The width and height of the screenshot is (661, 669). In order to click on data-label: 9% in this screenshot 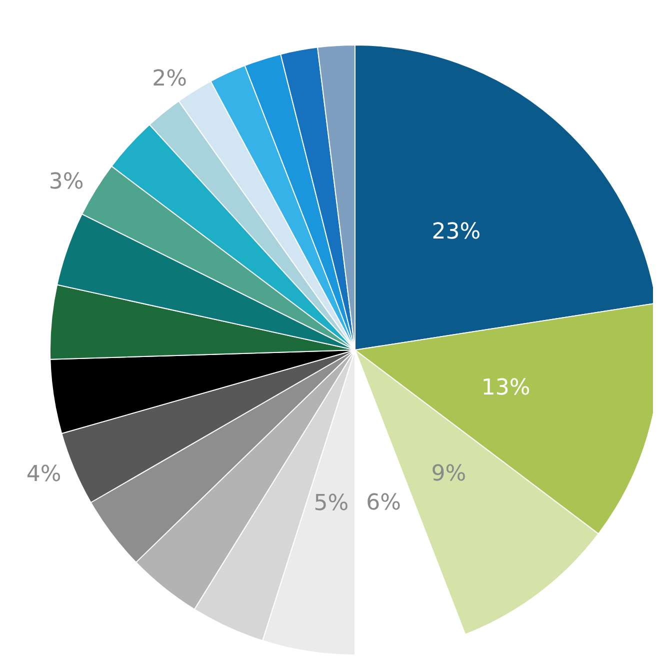, I will do `click(448, 474)`.